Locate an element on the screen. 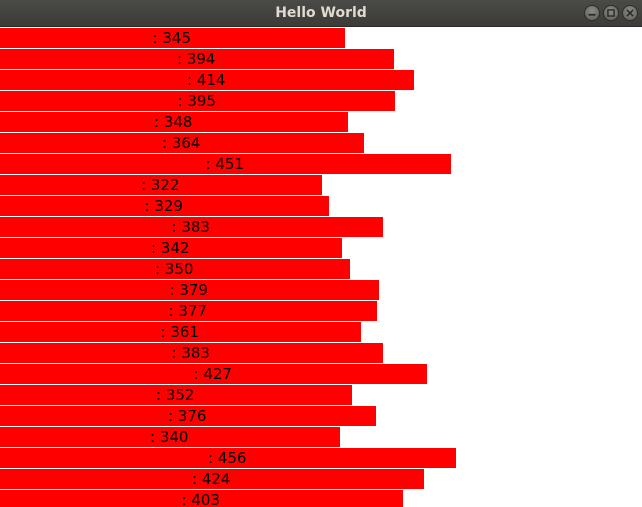  bar-row: : 345 is located at coordinates (321, 38).